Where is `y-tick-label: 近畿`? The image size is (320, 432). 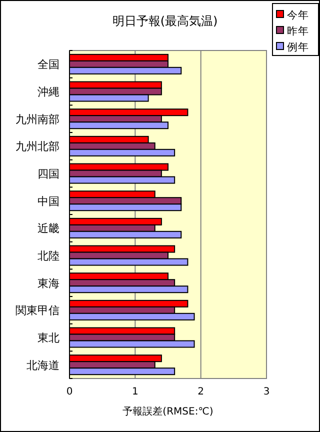 y-tick-label: 近畿 is located at coordinates (49, 229).